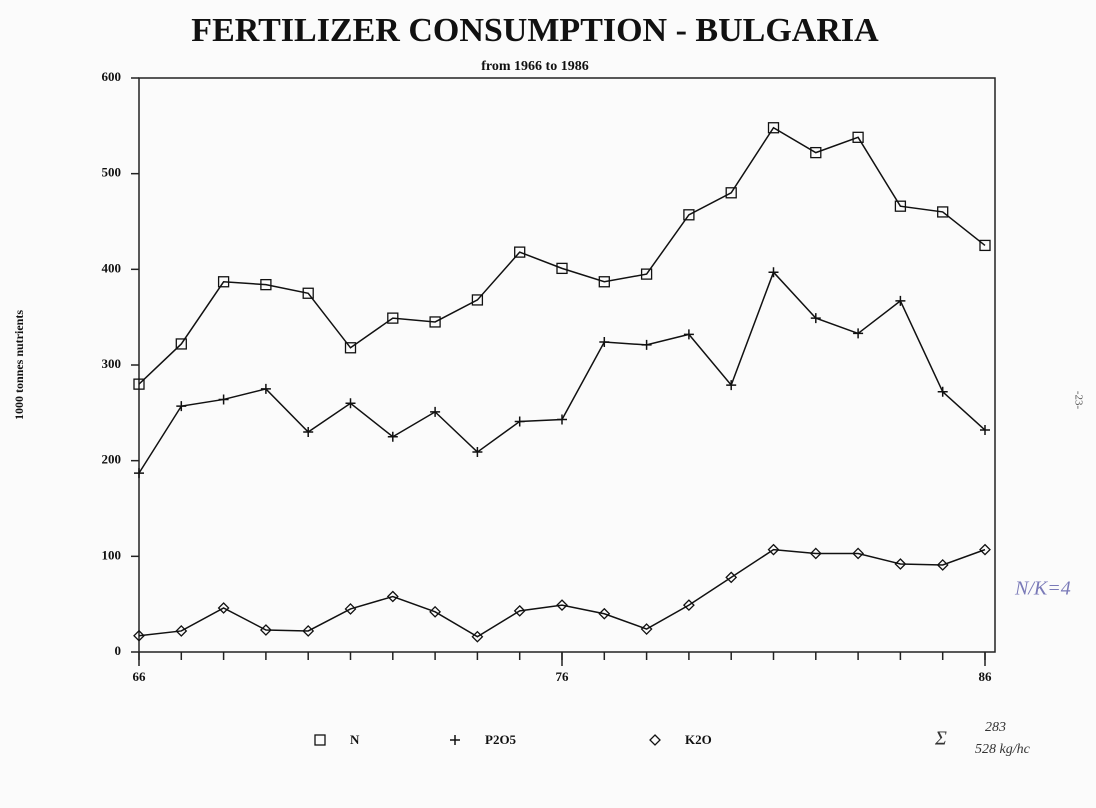 The height and width of the screenshot is (808, 1096). I want to click on y-tick-label: 400, so click(112, 267).